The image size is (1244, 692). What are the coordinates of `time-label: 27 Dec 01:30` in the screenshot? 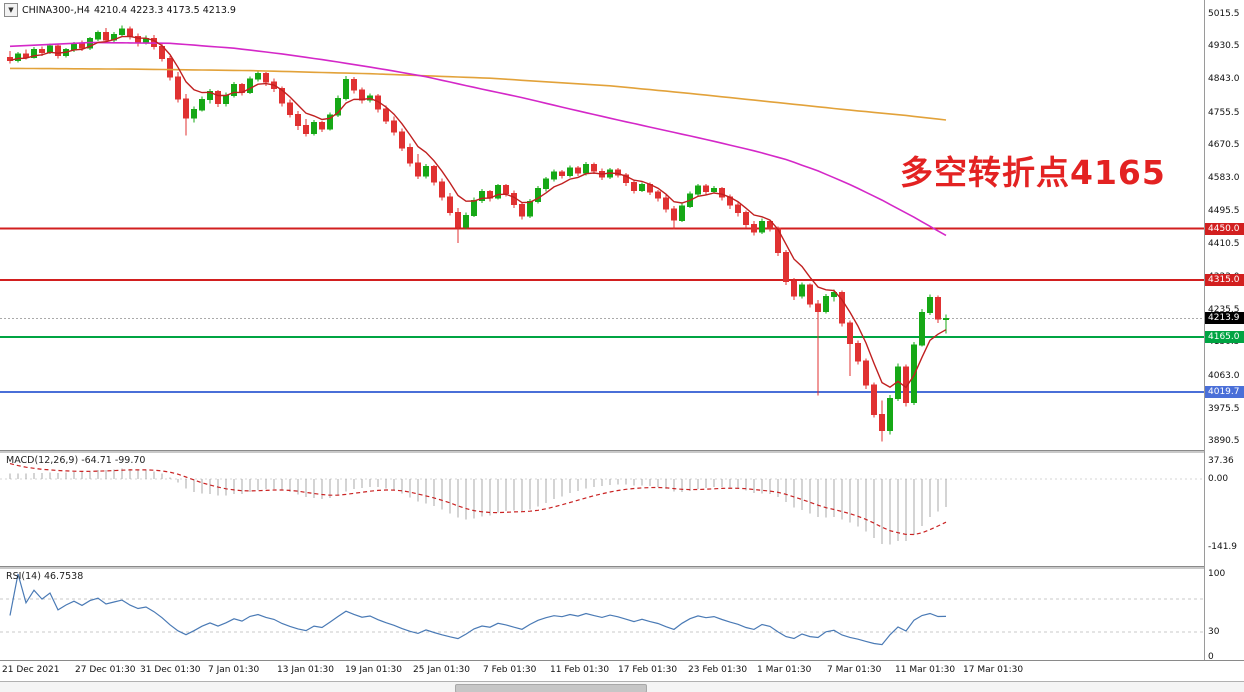 It's located at (105, 670).